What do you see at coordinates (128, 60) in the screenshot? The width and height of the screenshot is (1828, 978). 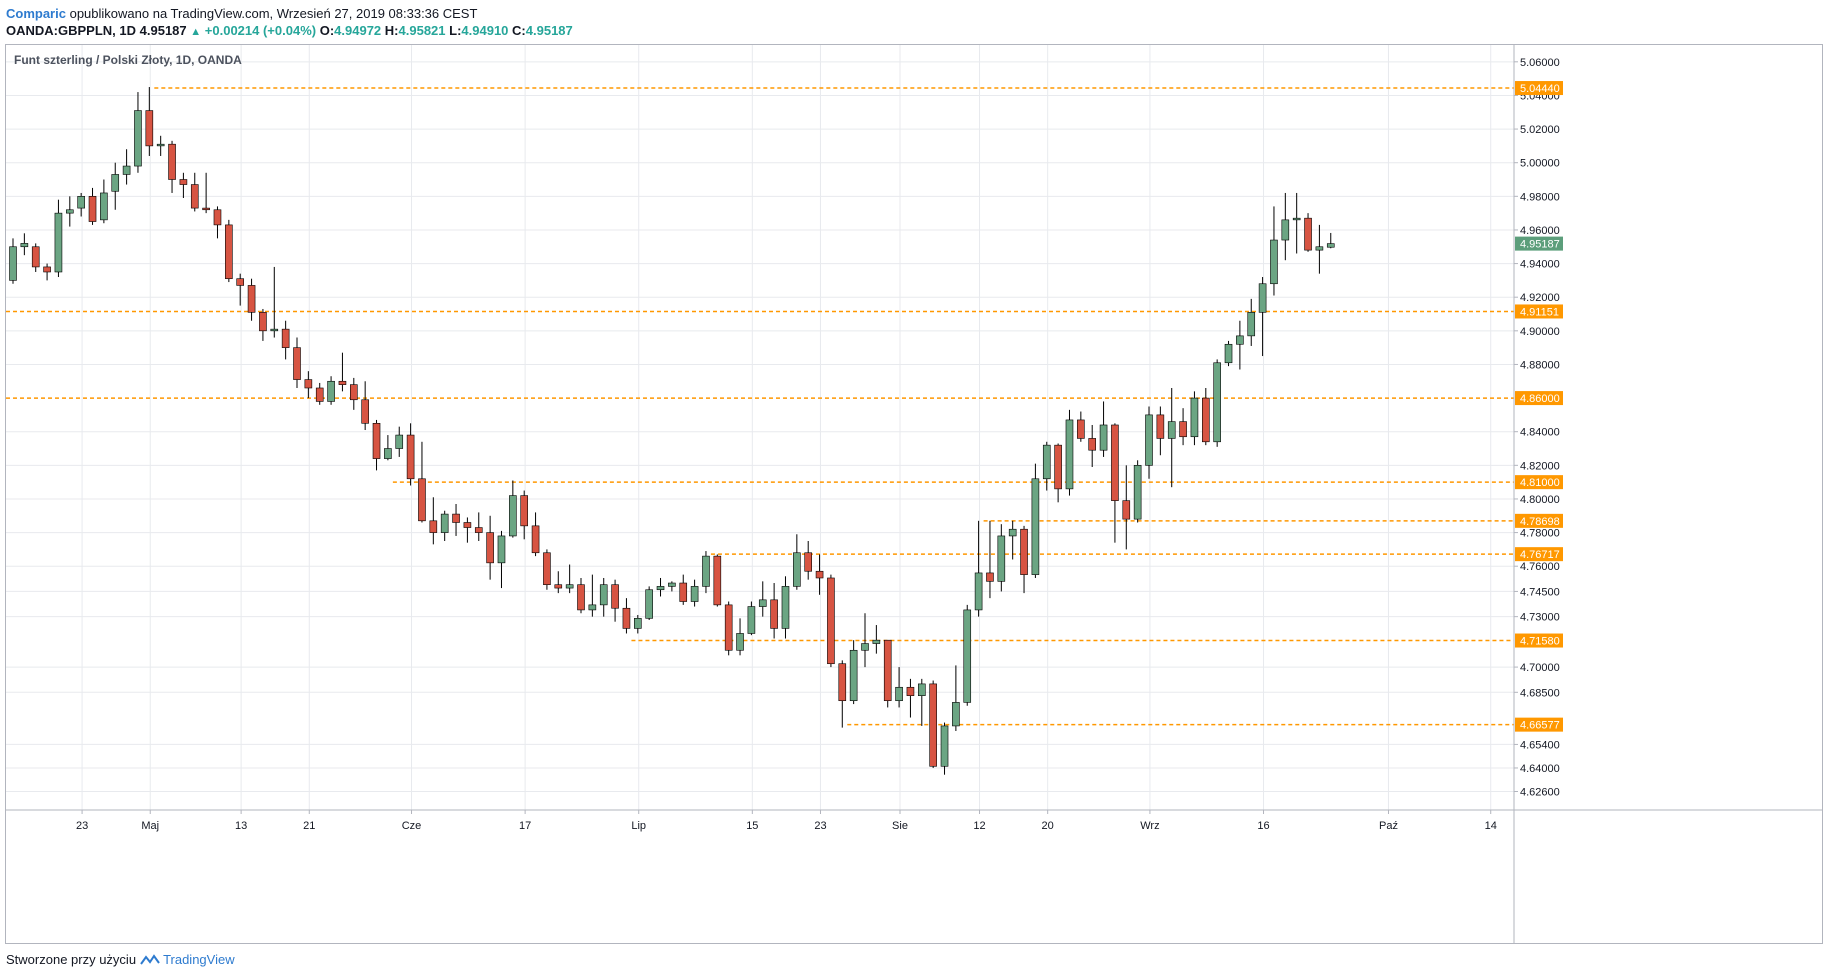 I see `chart-title: Funt szterling / Polski Złoty, 1D, OANDA` at bounding box center [128, 60].